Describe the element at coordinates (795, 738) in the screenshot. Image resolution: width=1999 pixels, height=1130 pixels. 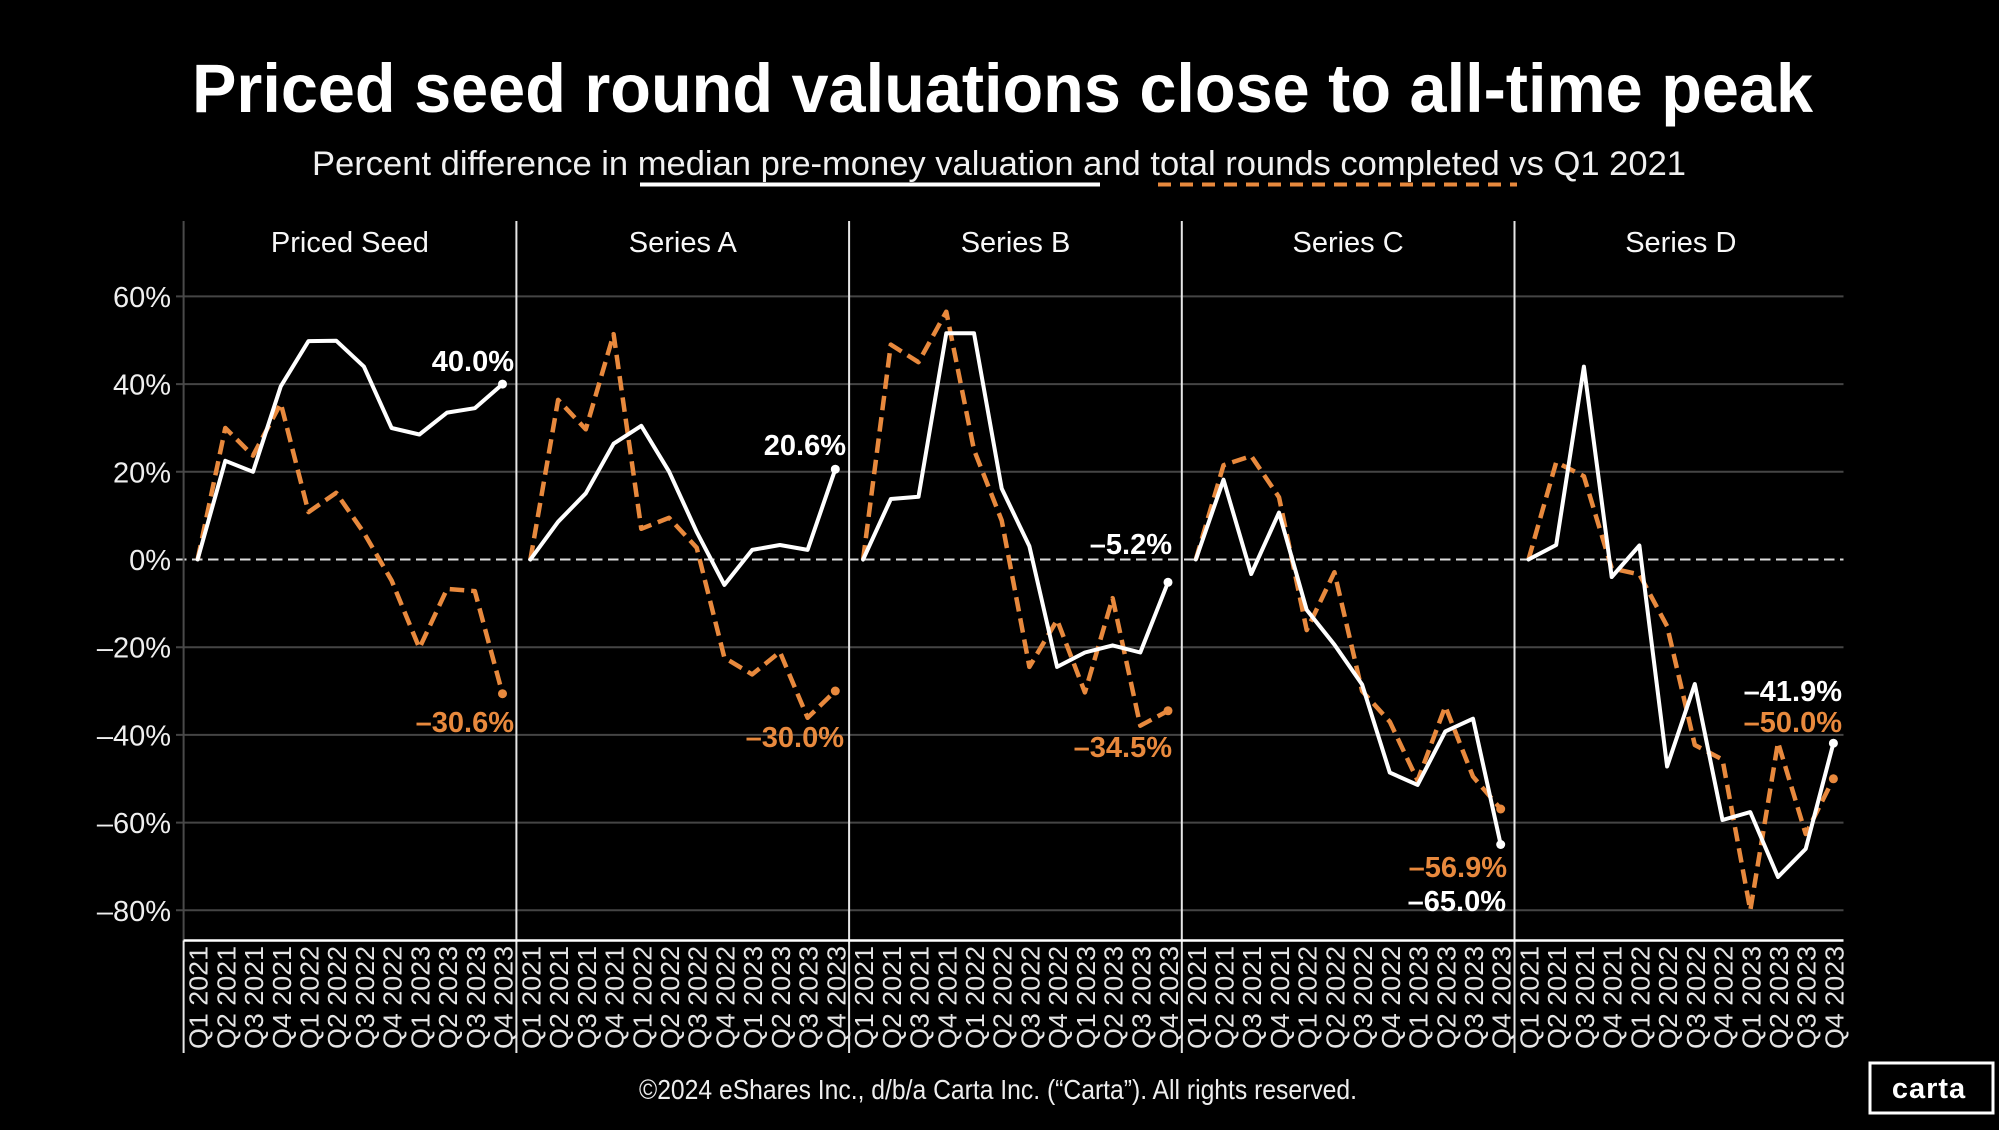
I see `svg-text: –30.0%` at that location.